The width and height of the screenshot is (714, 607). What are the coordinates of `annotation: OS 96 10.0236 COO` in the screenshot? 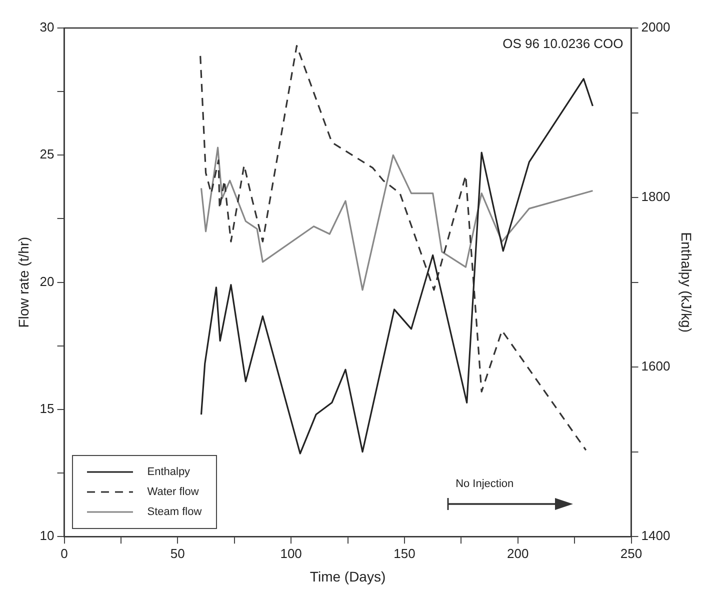 It's located at (563, 43).